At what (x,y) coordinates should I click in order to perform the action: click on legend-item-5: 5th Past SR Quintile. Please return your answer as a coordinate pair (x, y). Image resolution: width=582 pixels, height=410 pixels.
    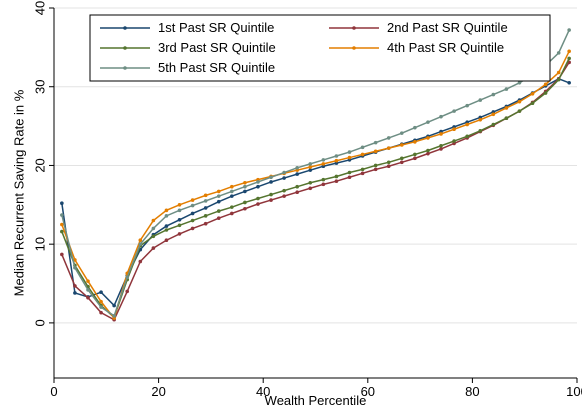
    Looking at the image, I should click on (187, 67).